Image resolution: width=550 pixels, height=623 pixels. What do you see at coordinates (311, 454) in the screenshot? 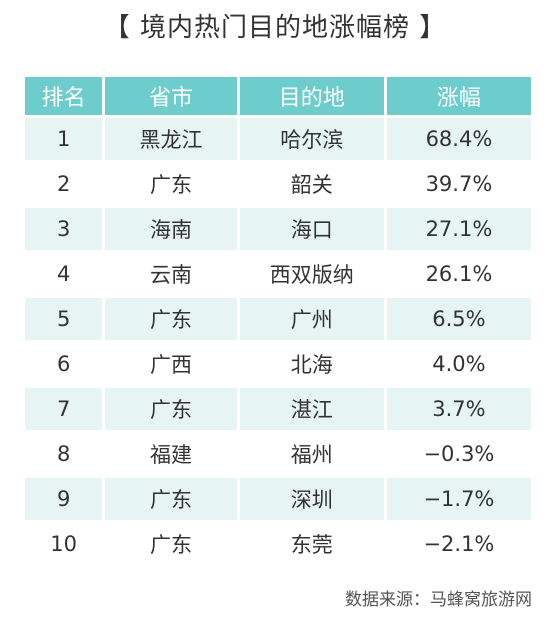
I see `destination-cell: 福州` at bounding box center [311, 454].